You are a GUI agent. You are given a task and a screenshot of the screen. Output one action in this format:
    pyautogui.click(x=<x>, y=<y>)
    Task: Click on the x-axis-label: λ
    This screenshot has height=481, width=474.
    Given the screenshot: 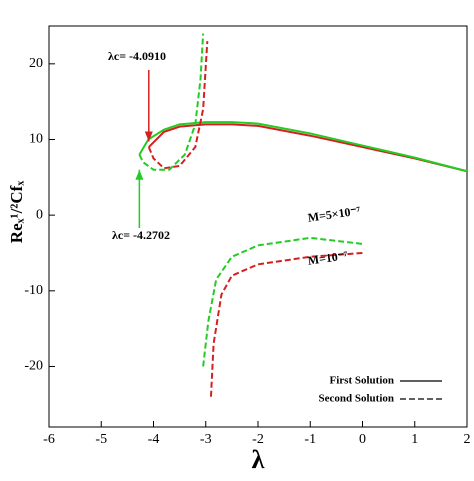 What is the action you would take?
    pyautogui.click(x=258, y=459)
    